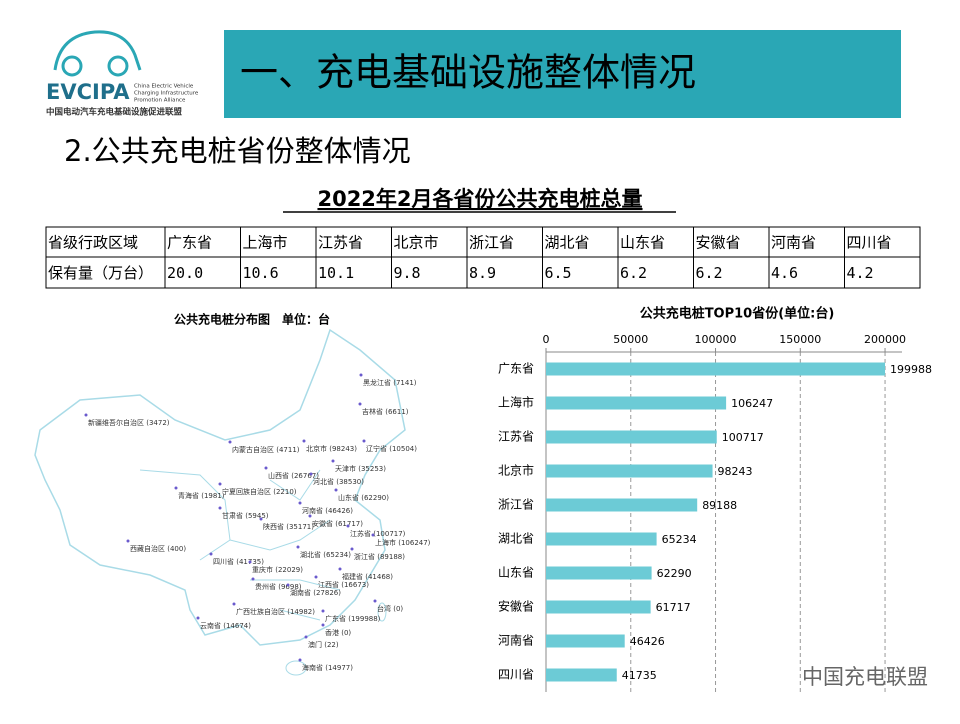 The height and width of the screenshot is (724, 960). I want to click on map-label: 云南省 (14674), so click(225, 625).